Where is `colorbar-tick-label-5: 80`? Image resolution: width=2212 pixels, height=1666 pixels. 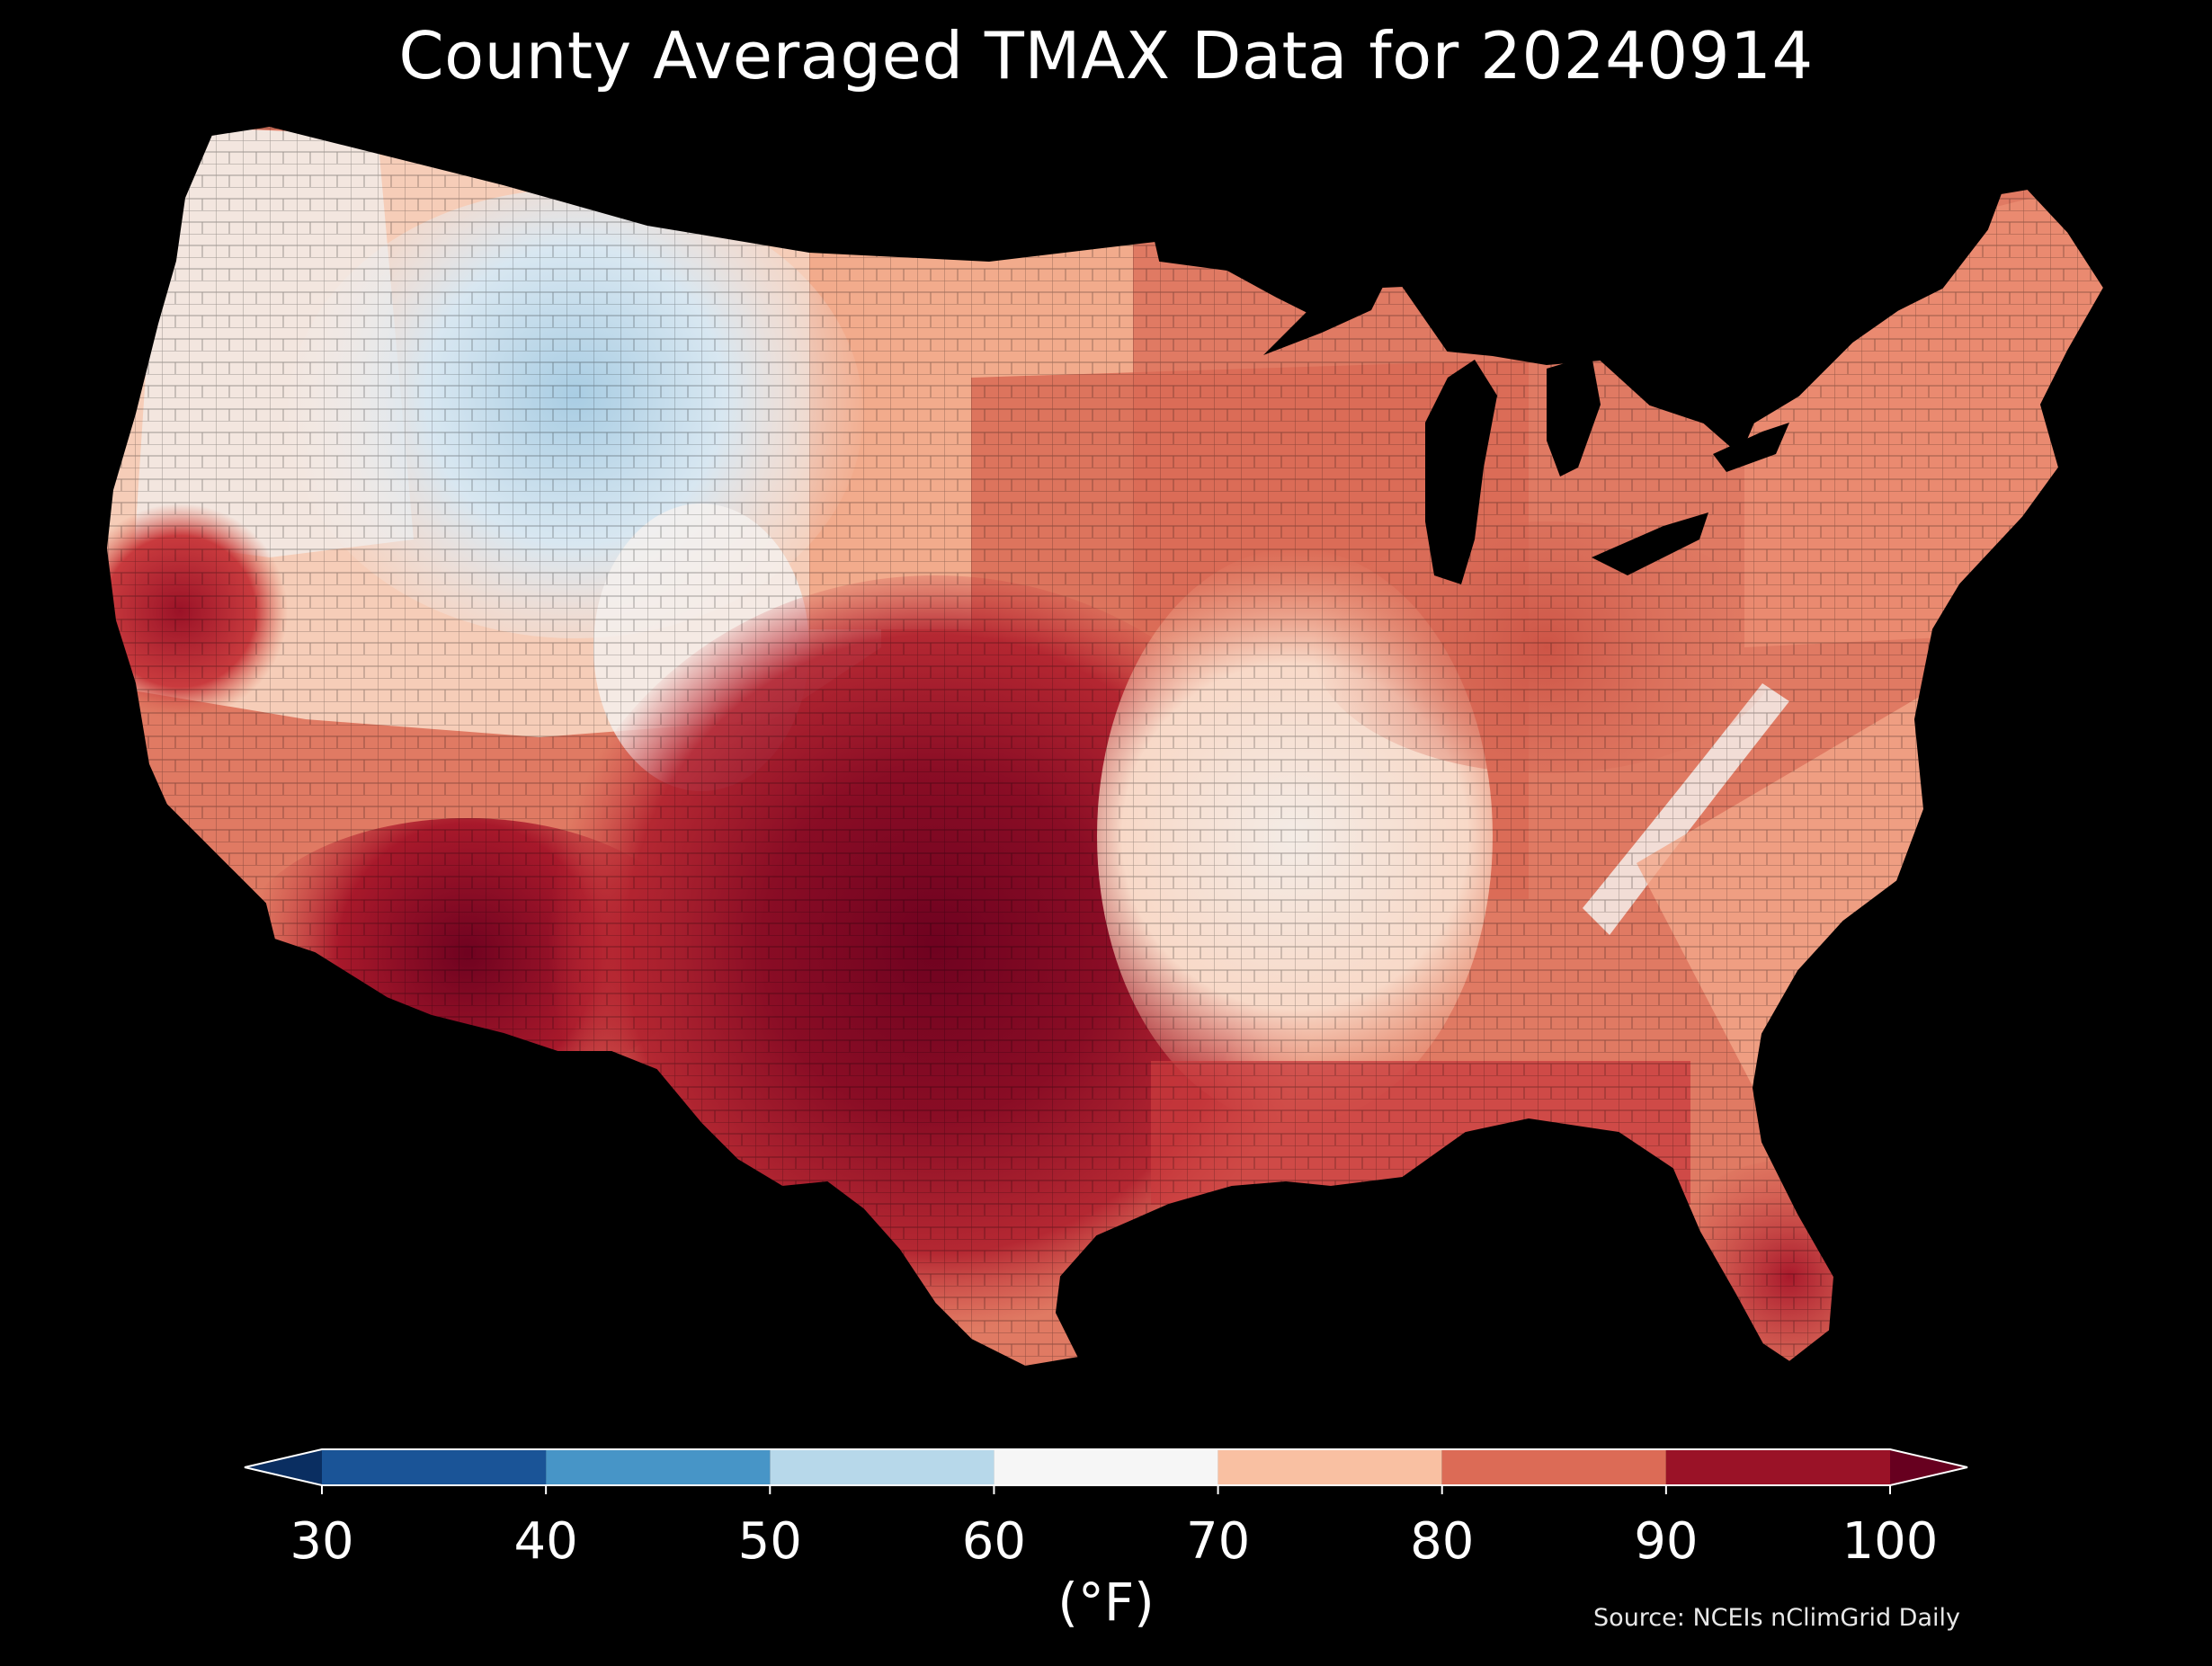
colorbar-tick-label-5: 80 is located at coordinates (1442, 1542).